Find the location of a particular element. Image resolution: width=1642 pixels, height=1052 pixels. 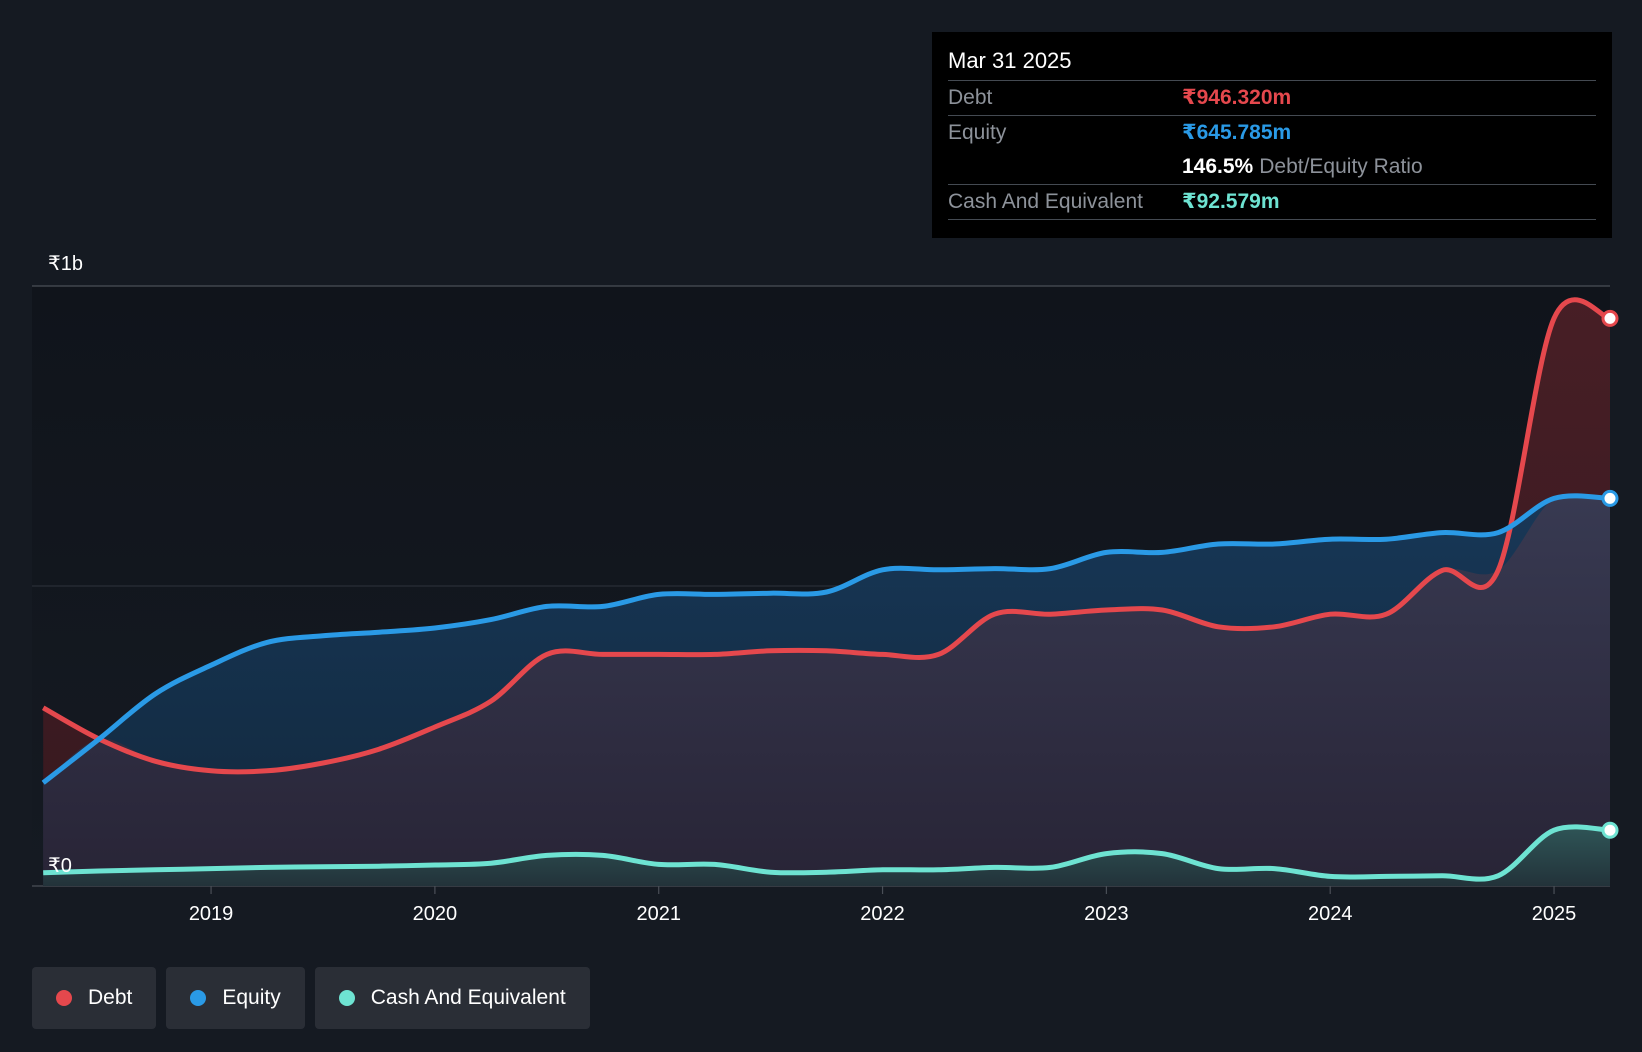

tooltip-debt-label: Debt is located at coordinates (970, 97).